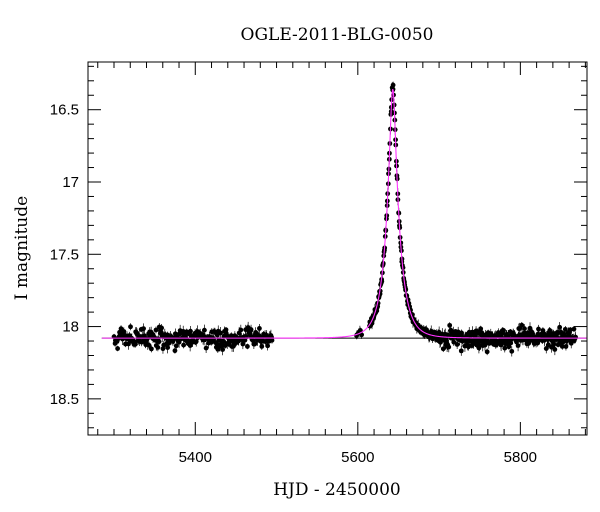 This screenshot has width=600, height=512. What do you see at coordinates (64, 399) in the screenshot?
I see `y-tick-label: 18.5` at bounding box center [64, 399].